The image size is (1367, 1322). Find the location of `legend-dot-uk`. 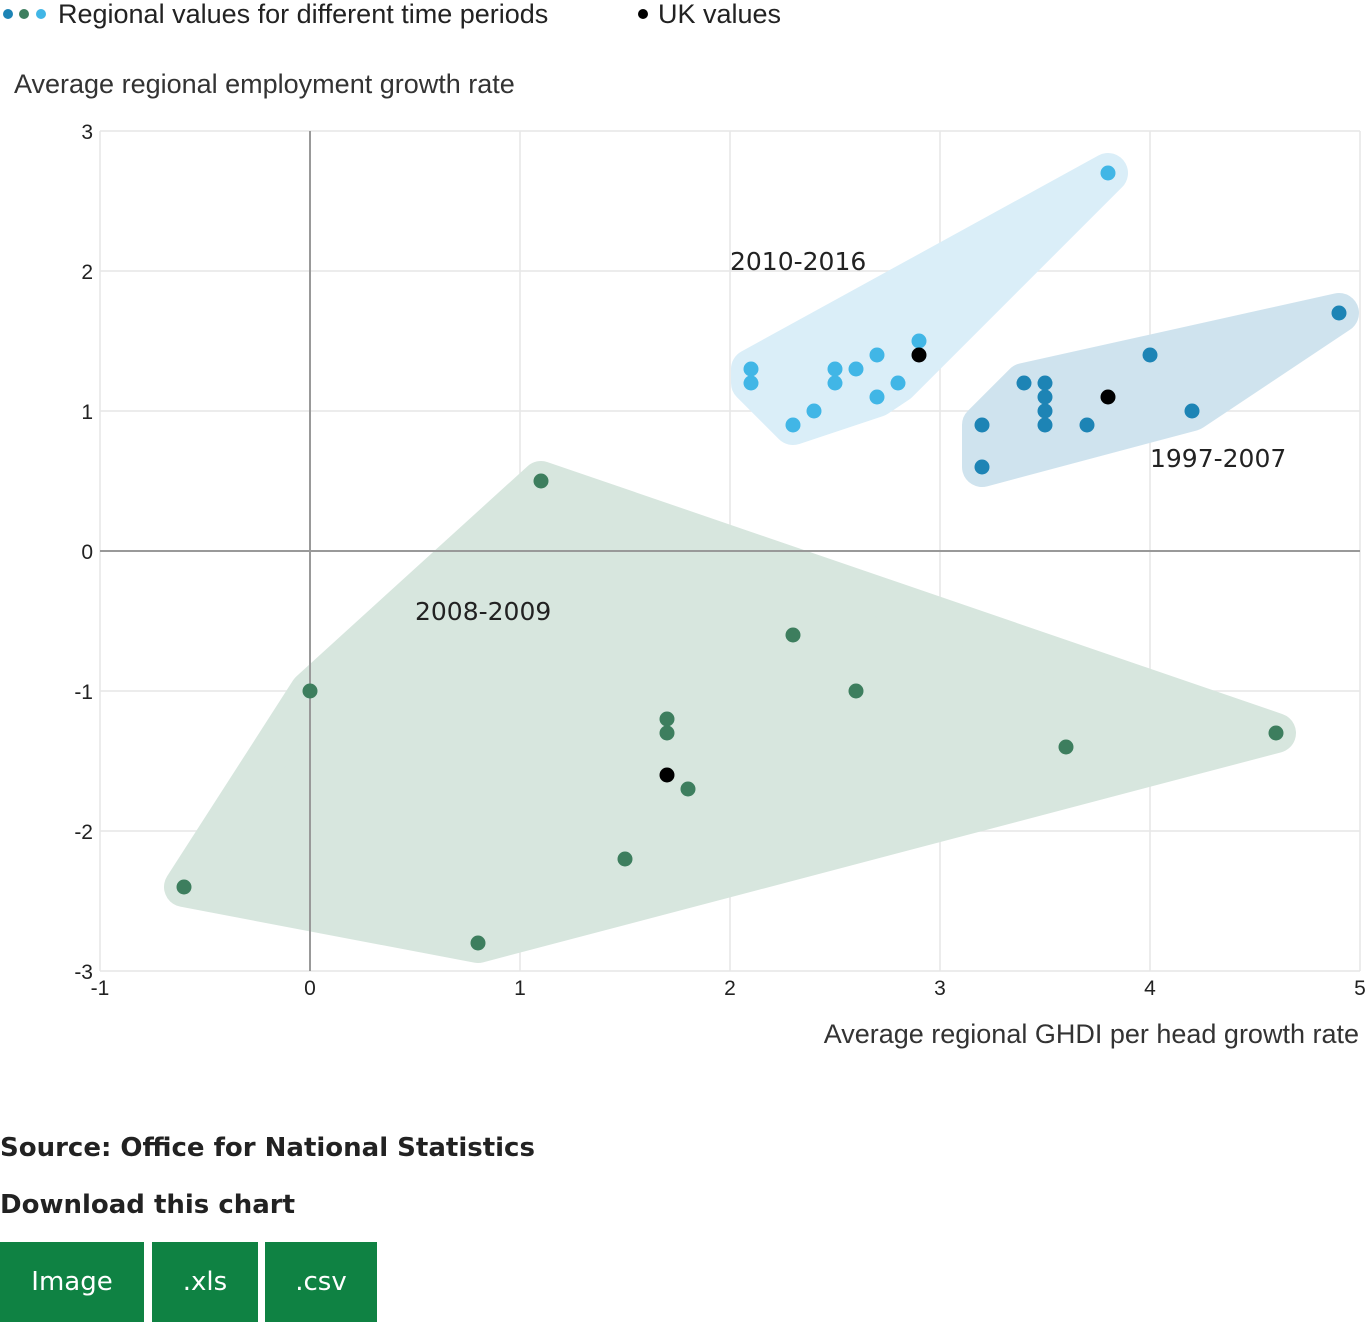

legend-dot-uk is located at coordinates (643, 14).